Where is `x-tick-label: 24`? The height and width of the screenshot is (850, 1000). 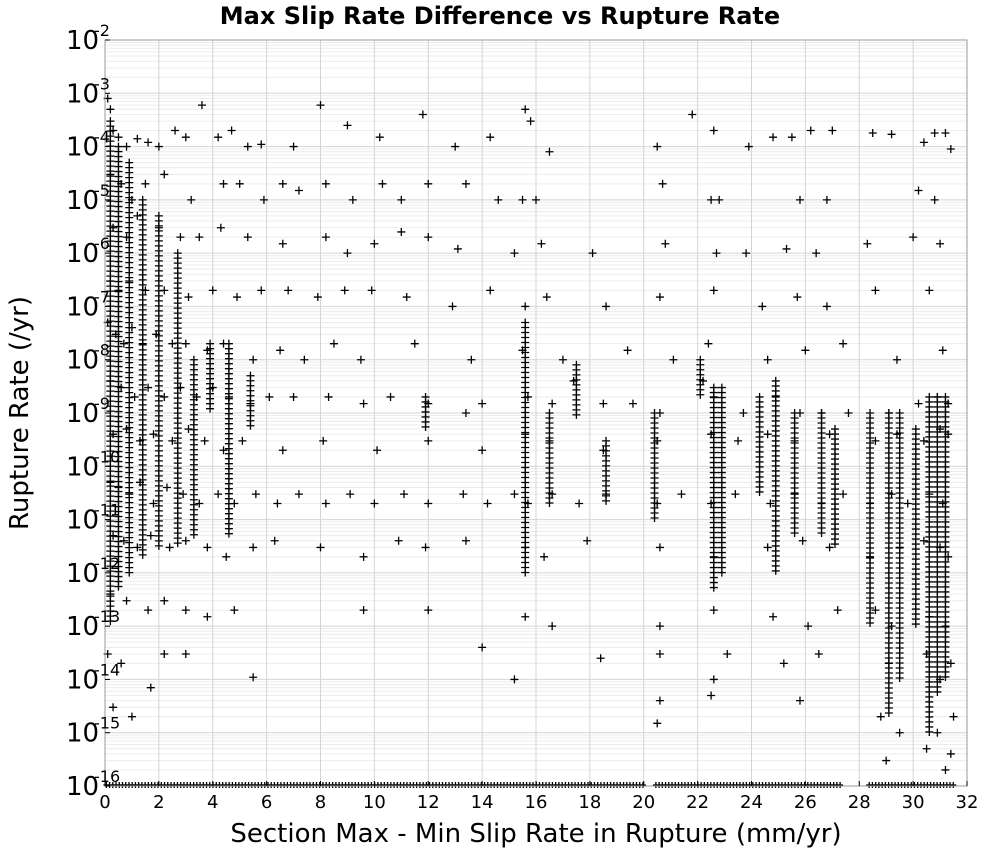 x-tick-label: 24 is located at coordinates (751, 802).